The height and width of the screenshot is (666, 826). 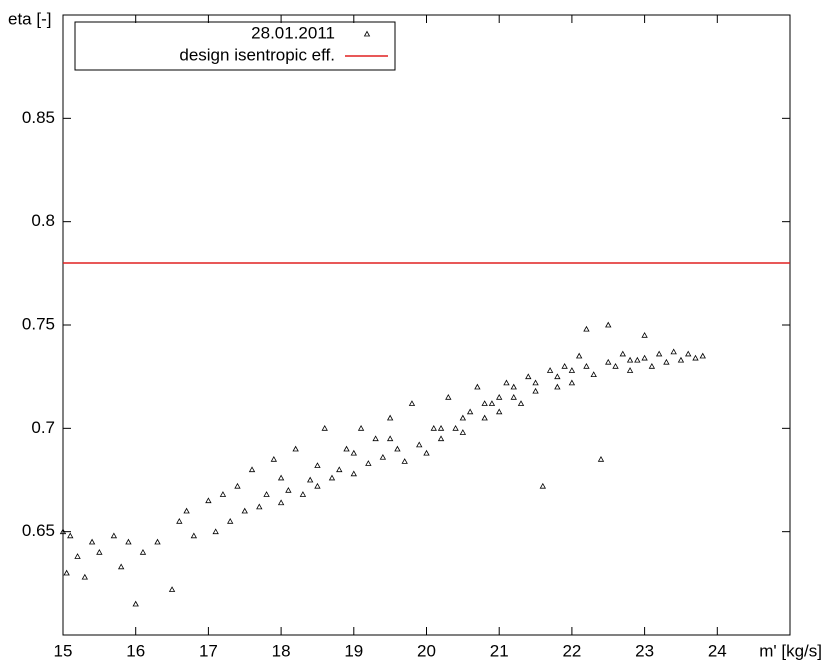 What do you see at coordinates (135, 650) in the screenshot?
I see `x-tick-label: 16` at bounding box center [135, 650].